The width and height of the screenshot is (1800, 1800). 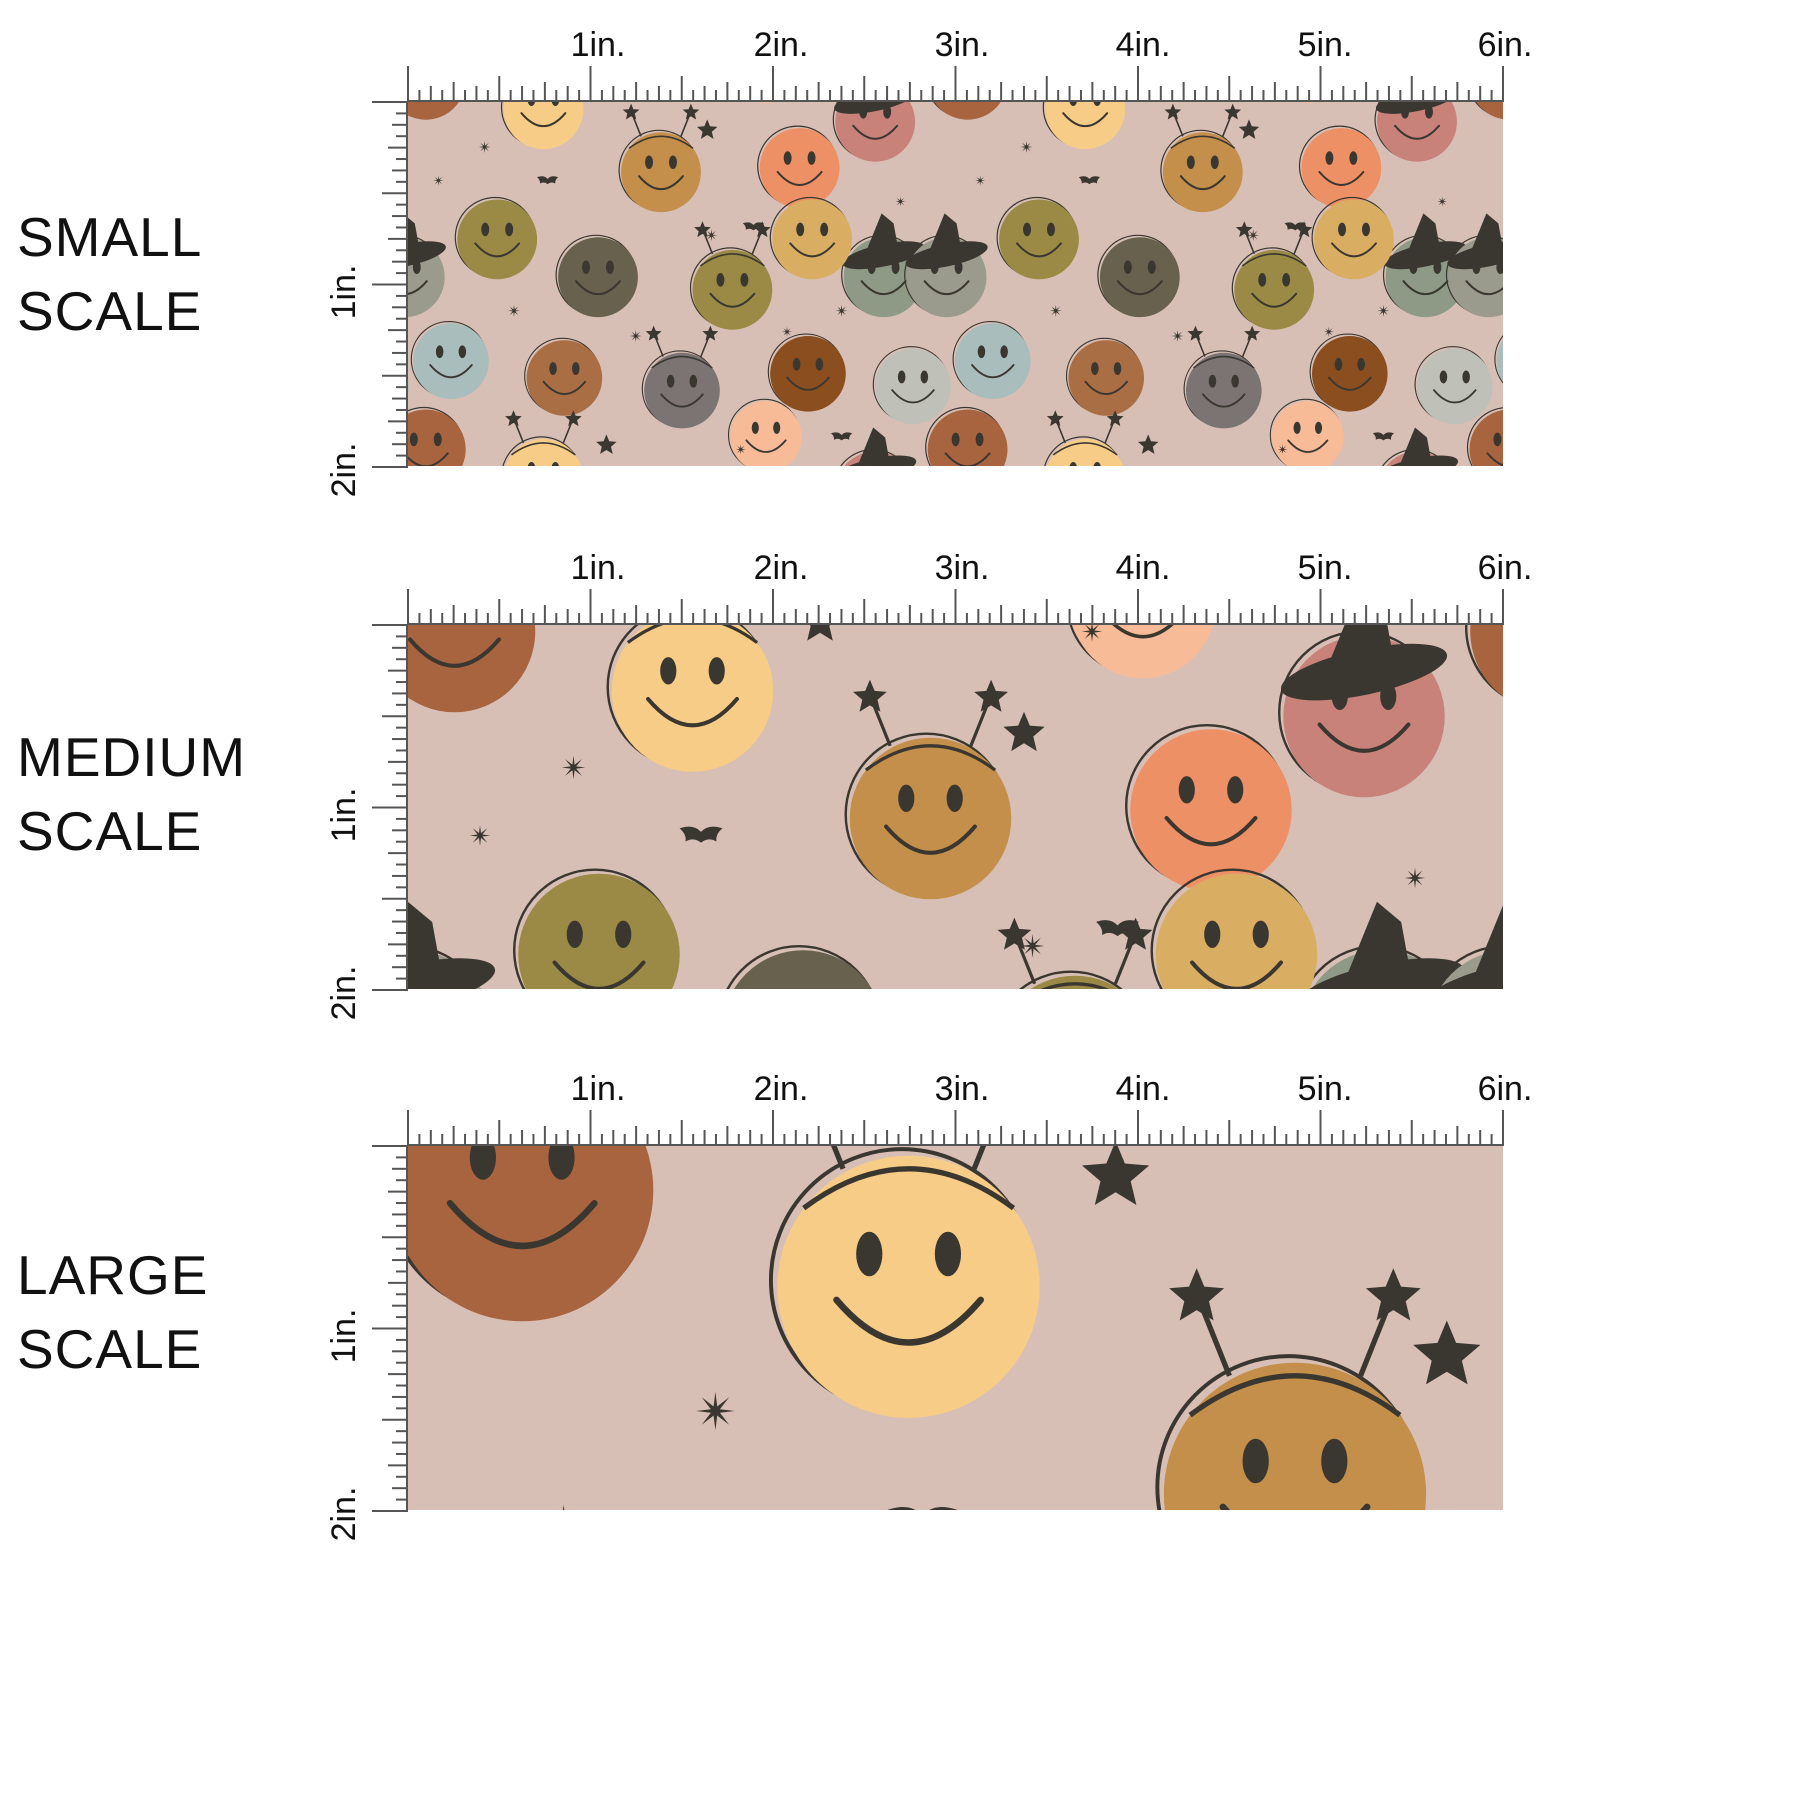 What do you see at coordinates (390, 284) in the screenshot?
I see `left-ruler` at bounding box center [390, 284].